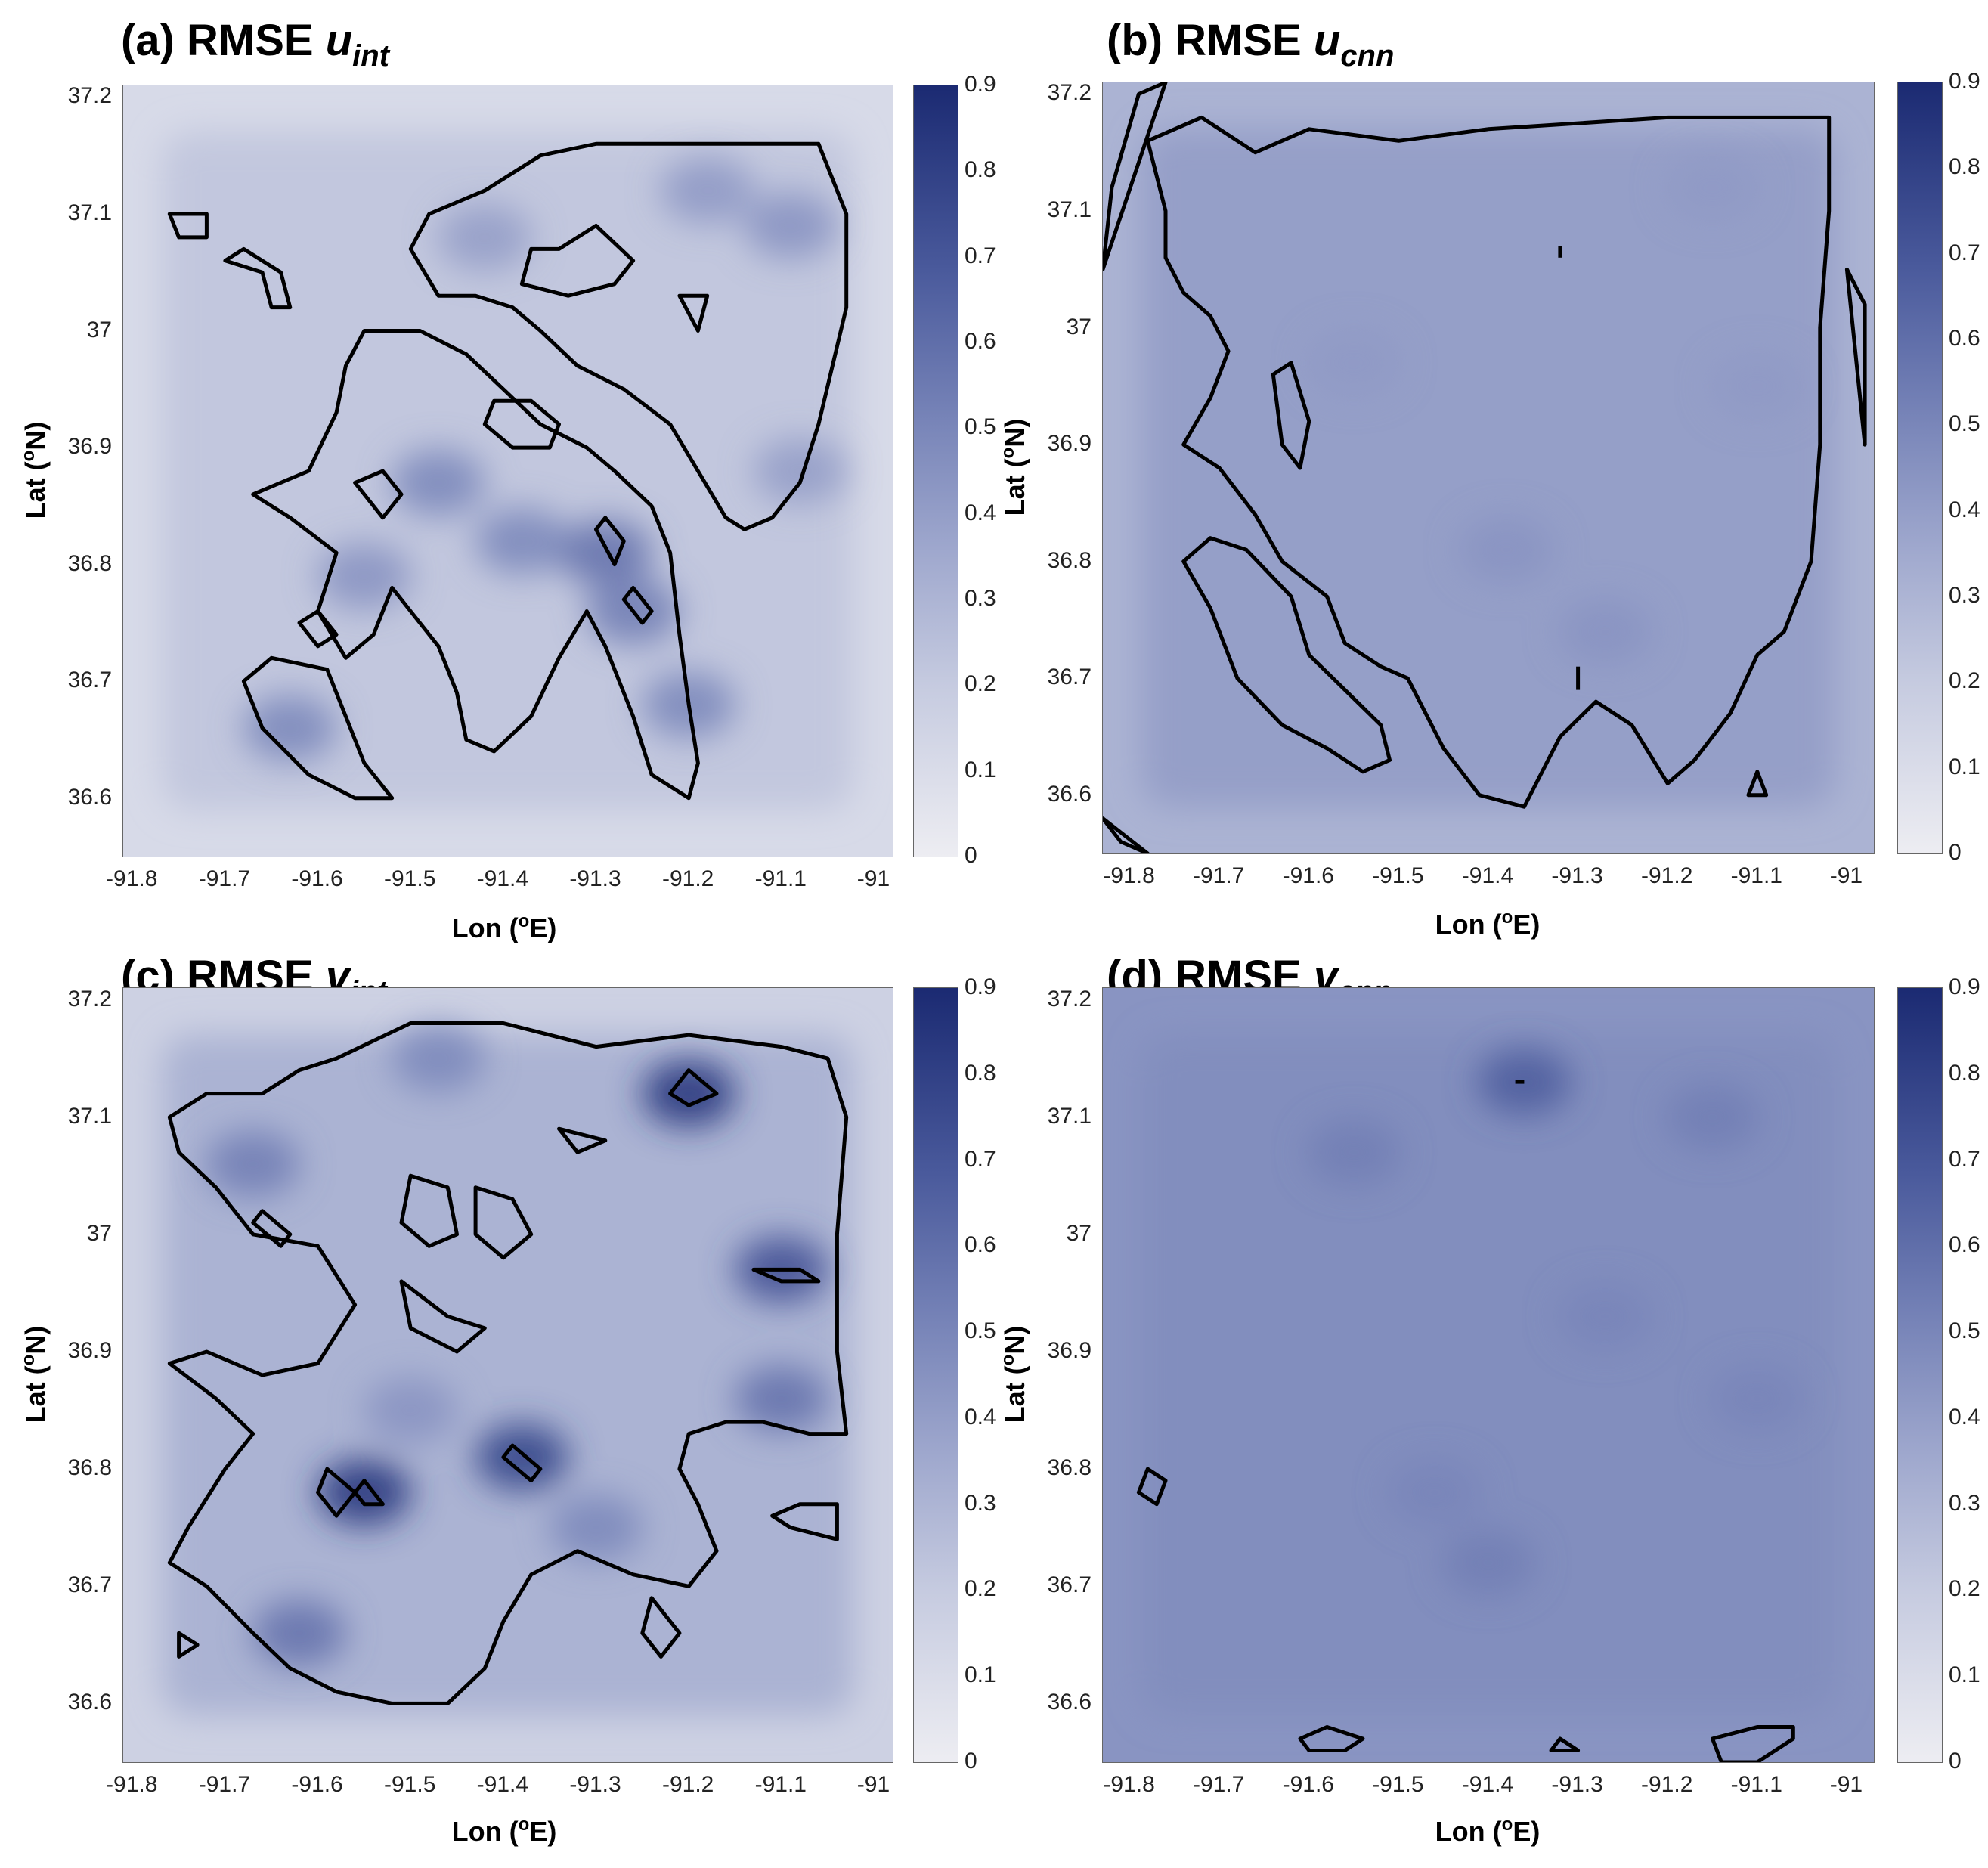 The height and width of the screenshot is (1868, 1988). Describe the element at coordinates (339, 40) in the screenshot. I see `variable-symbol: u` at that location.